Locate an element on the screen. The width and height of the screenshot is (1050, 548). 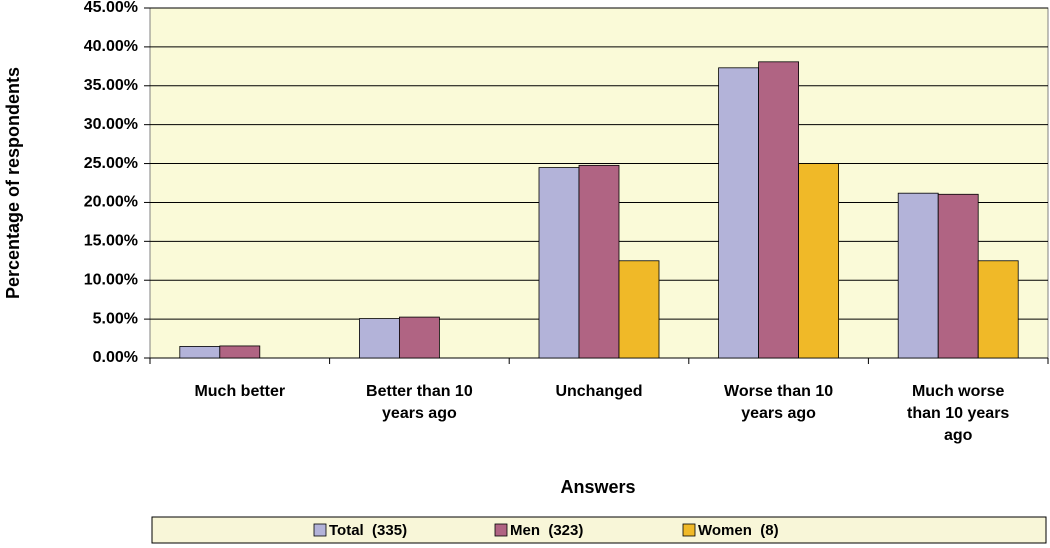
x-axis-title: Answers is located at coordinates (597, 487).